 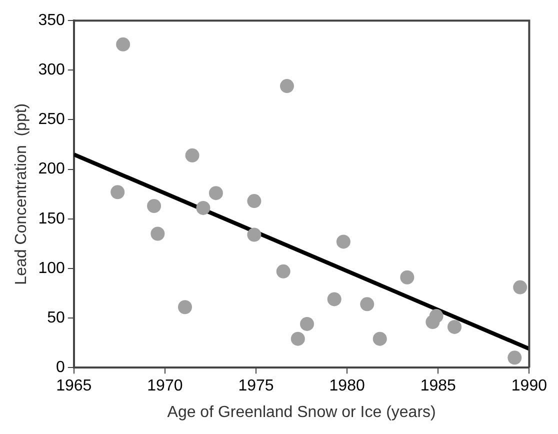 I want to click on y-tick-label: 150, so click(x=51, y=219).